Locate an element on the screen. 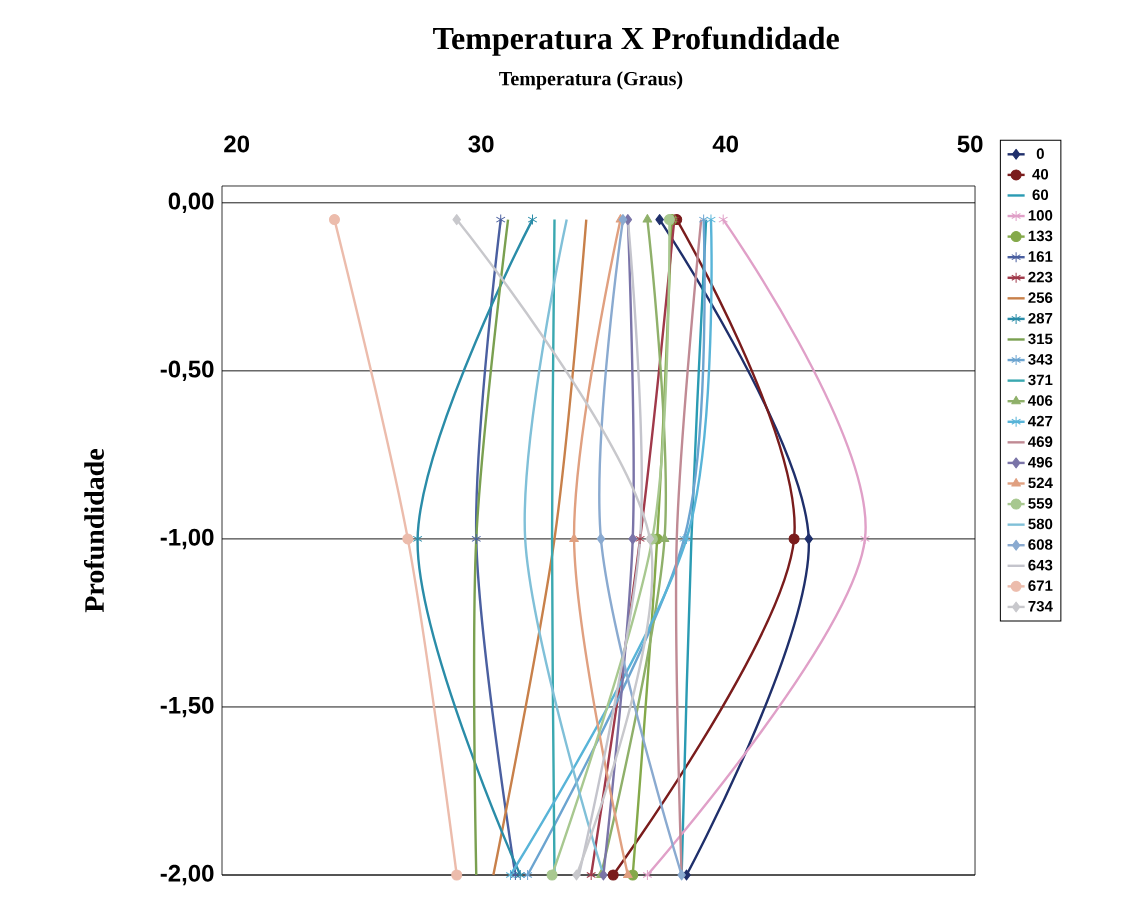  legend-label: 60 is located at coordinates (1040, 195).